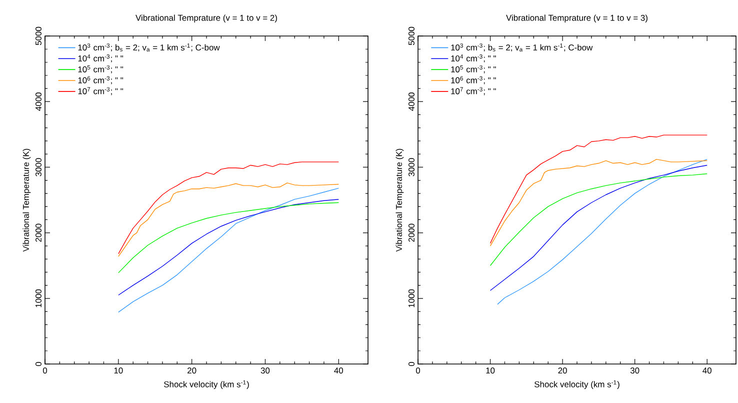  What do you see at coordinates (577, 18) in the screenshot?
I see `chart-title: Vibrational Temprature (v = 1 to v = 3)` at bounding box center [577, 18].